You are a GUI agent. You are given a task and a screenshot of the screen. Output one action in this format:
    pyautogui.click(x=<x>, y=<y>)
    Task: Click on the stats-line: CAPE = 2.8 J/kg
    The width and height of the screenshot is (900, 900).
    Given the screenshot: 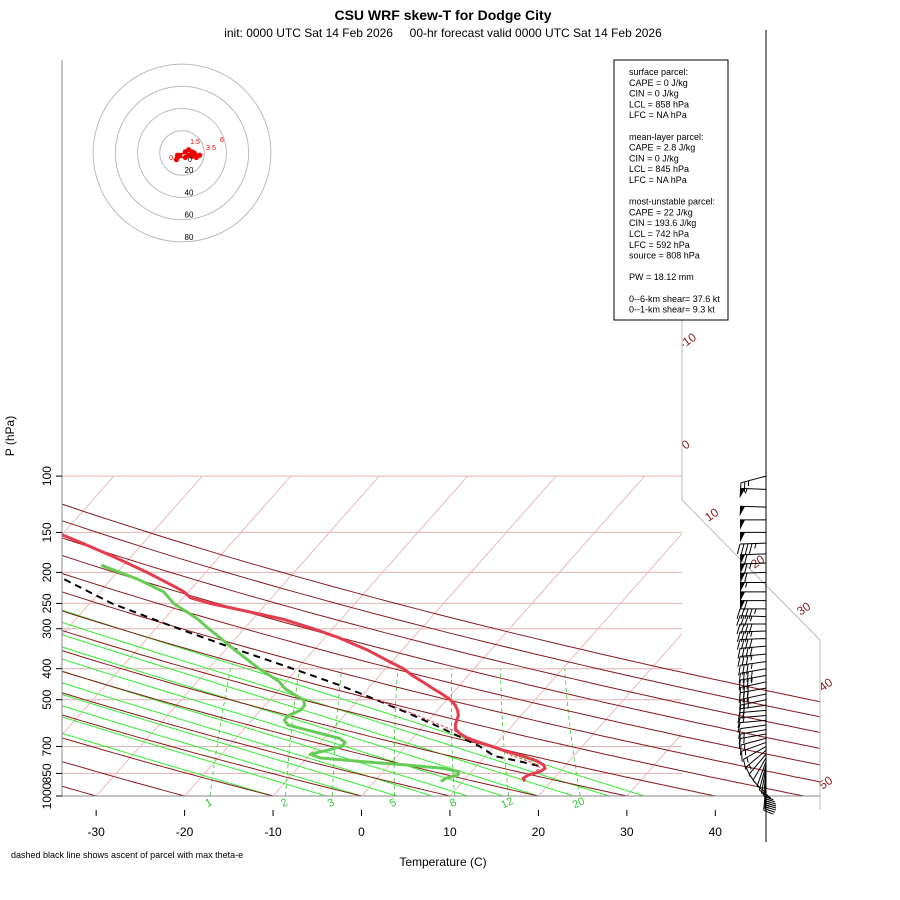 What is the action you would take?
    pyautogui.click(x=662, y=148)
    